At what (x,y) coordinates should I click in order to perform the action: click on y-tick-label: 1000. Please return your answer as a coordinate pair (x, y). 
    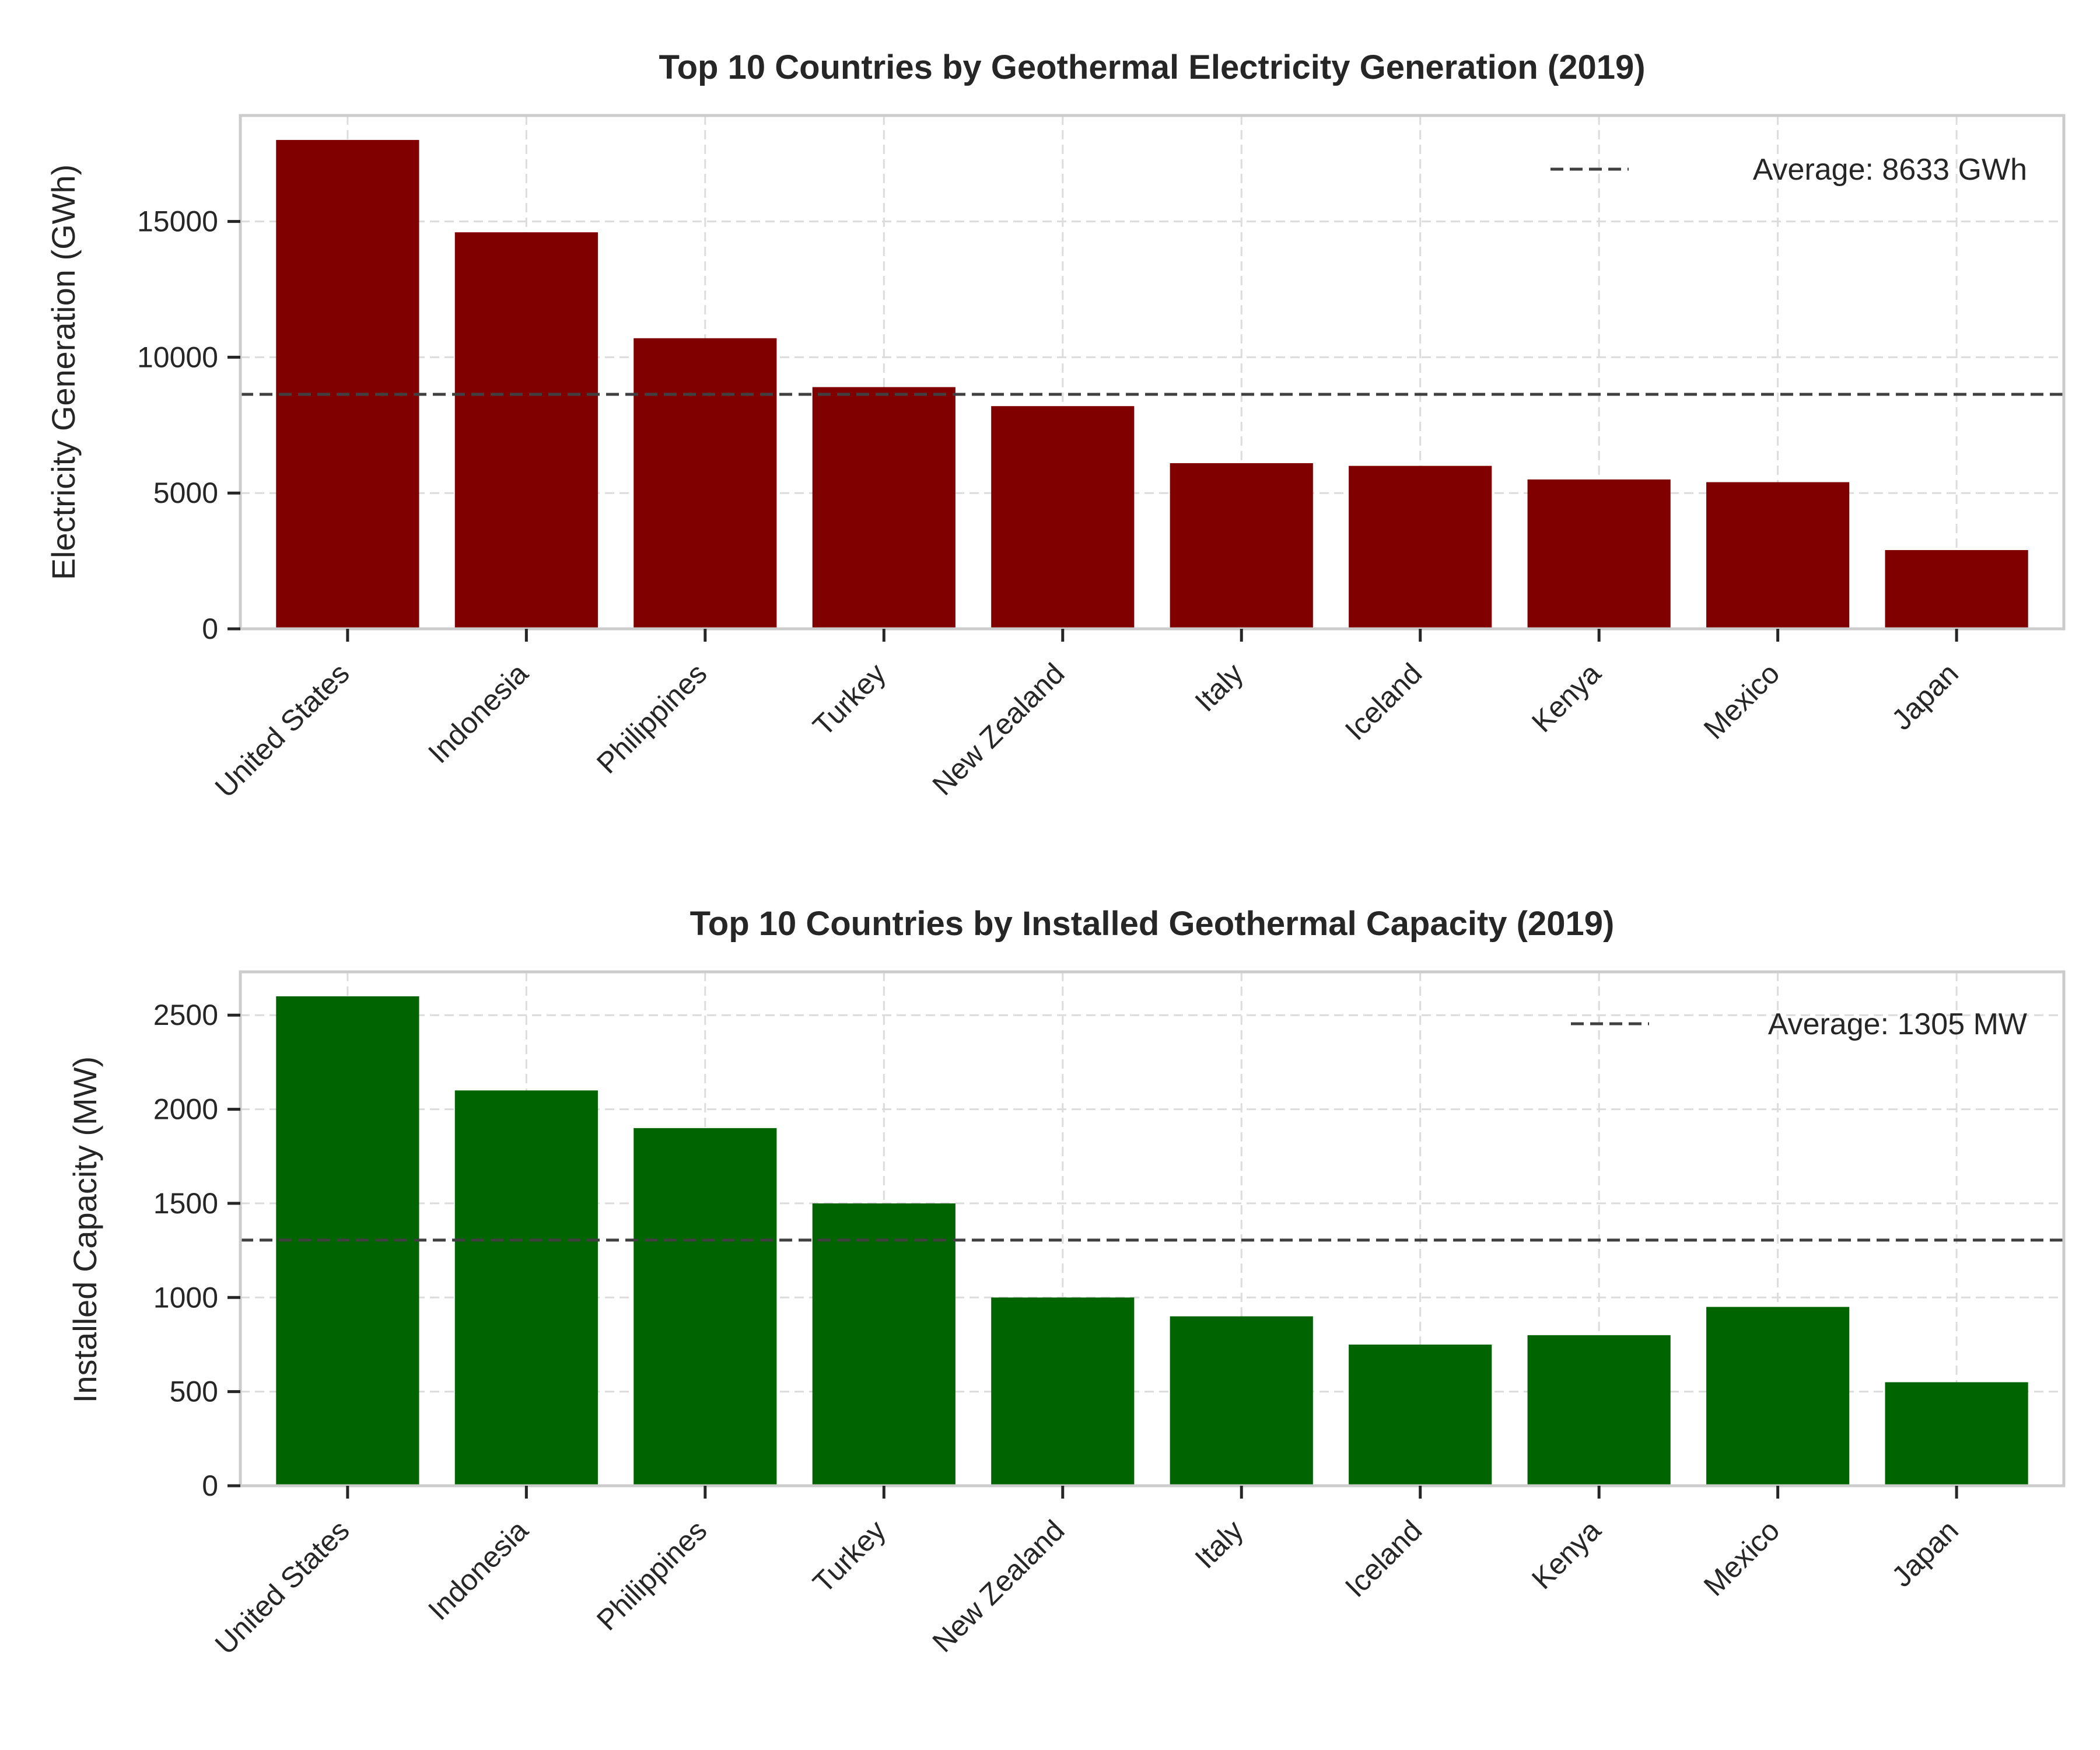
    Looking at the image, I should click on (185, 1297).